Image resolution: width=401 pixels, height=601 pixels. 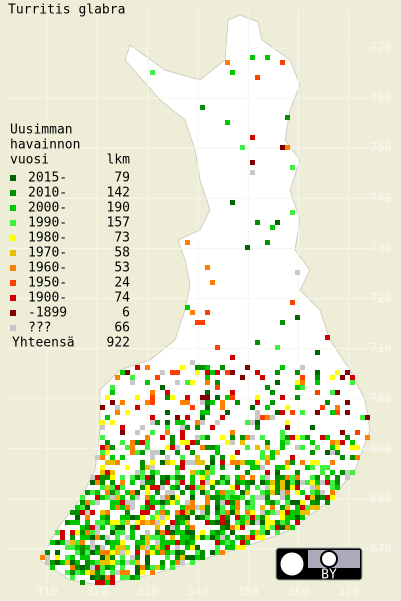 I want to click on legend-label: 1970-, so click(x=47, y=253).